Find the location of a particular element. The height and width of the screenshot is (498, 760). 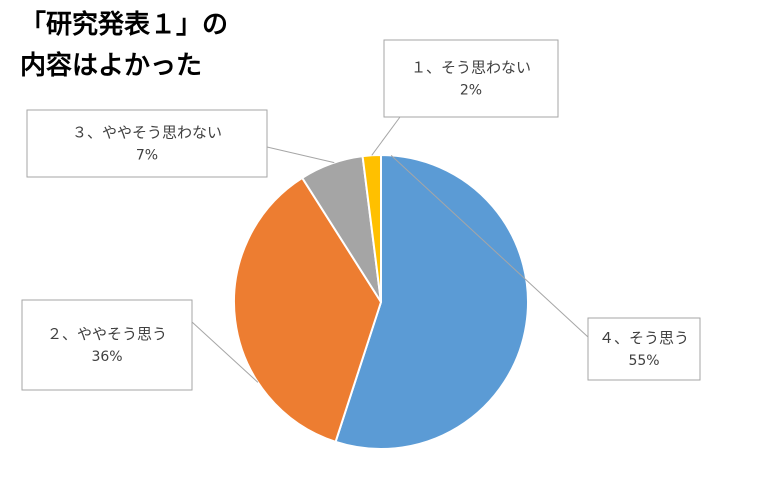

chart-title: 「研究発表１」の 内容はよかった is located at coordinates (124, 45).